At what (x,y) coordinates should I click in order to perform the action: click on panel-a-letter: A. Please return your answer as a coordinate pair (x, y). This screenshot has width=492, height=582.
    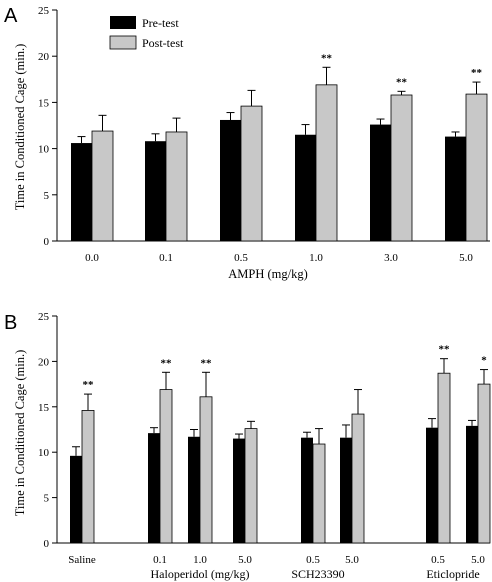
    Looking at the image, I should click on (11, 16).